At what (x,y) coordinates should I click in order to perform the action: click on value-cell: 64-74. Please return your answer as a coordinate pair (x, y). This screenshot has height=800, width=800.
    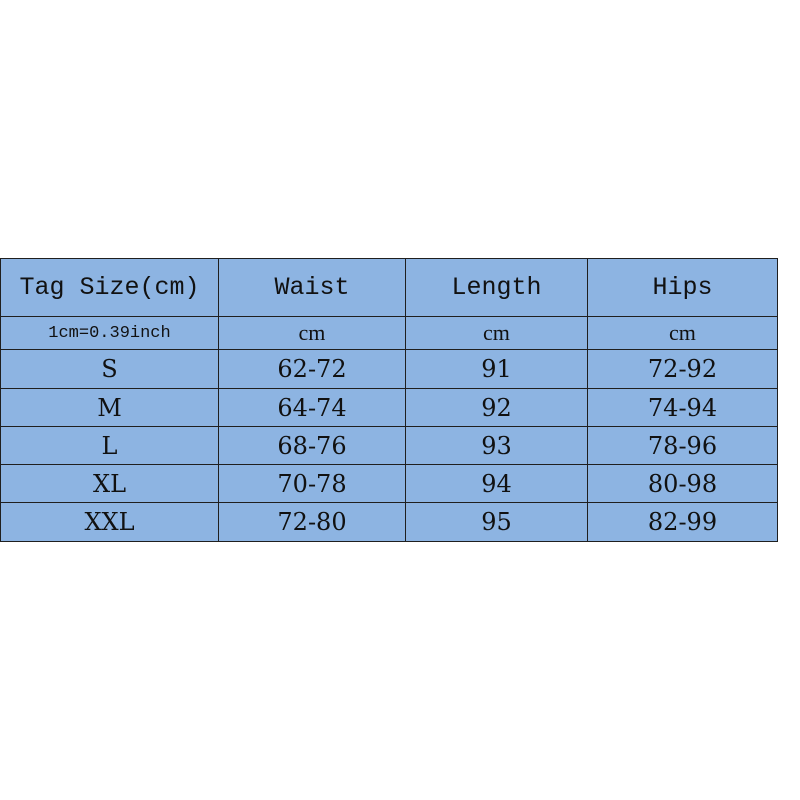
    Looking at the image, I should click on (312, 407).